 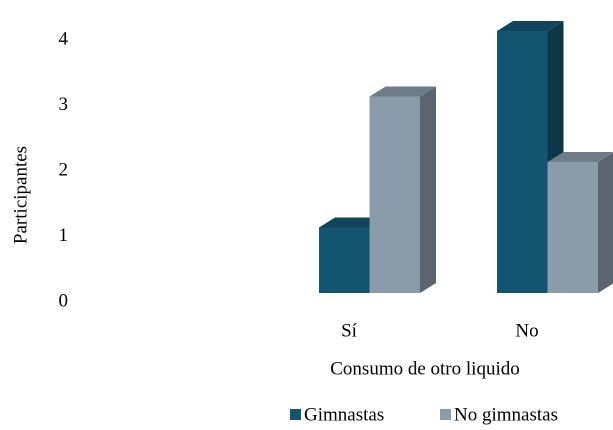 What do you see at coordinates (506, 414) in the screenshot?
I see `legend-label: No gimnastas` at bounding box center [506, 414].